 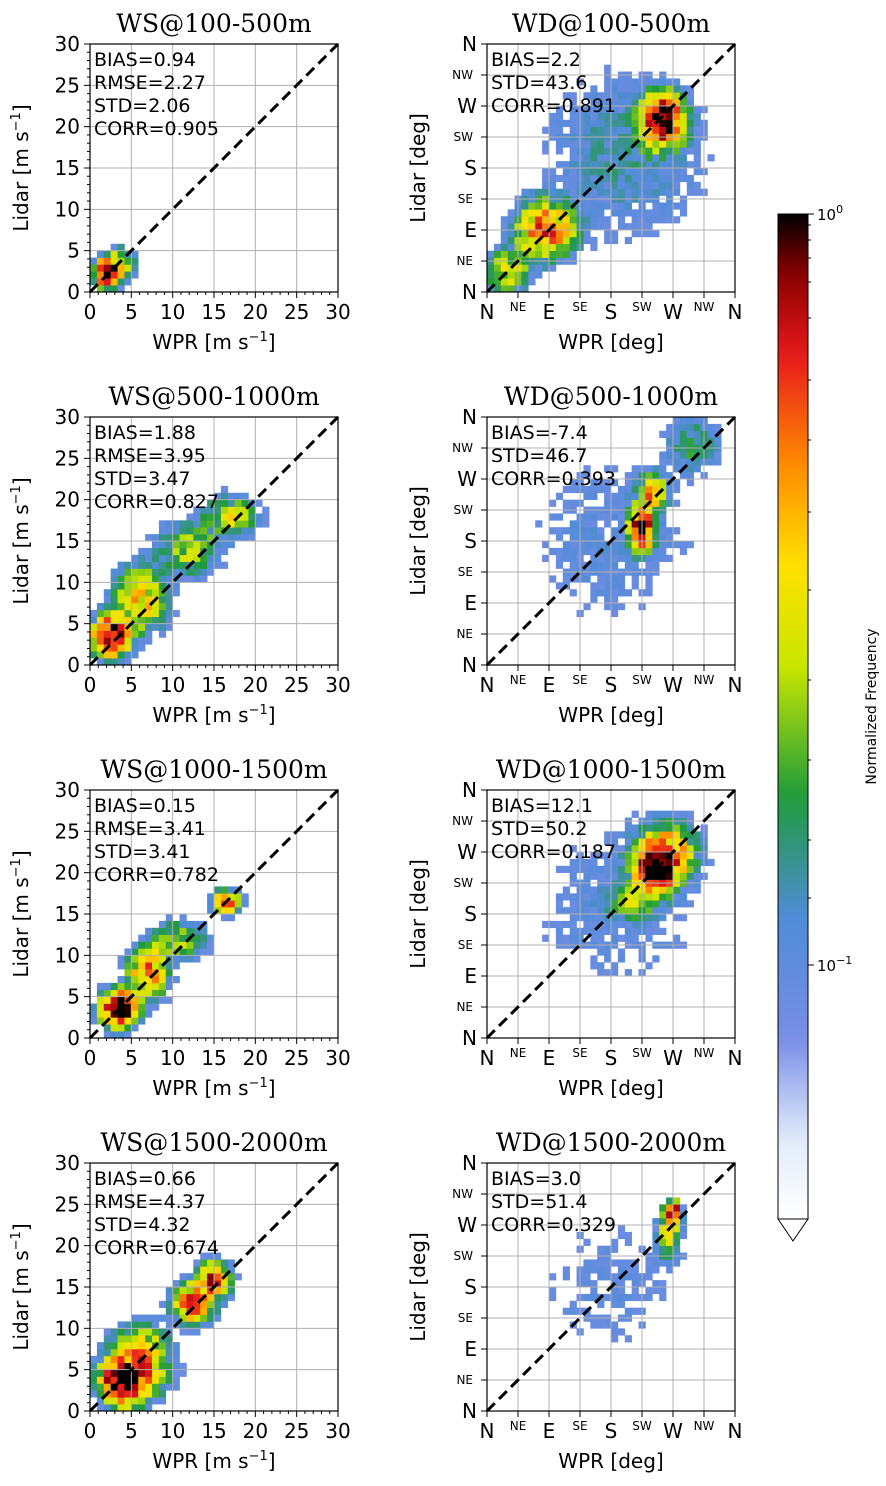 What do you see at coordinates (462, 448) in the screenshot?
I see `y-tick-label: NW` at bounding box center [462, 448].